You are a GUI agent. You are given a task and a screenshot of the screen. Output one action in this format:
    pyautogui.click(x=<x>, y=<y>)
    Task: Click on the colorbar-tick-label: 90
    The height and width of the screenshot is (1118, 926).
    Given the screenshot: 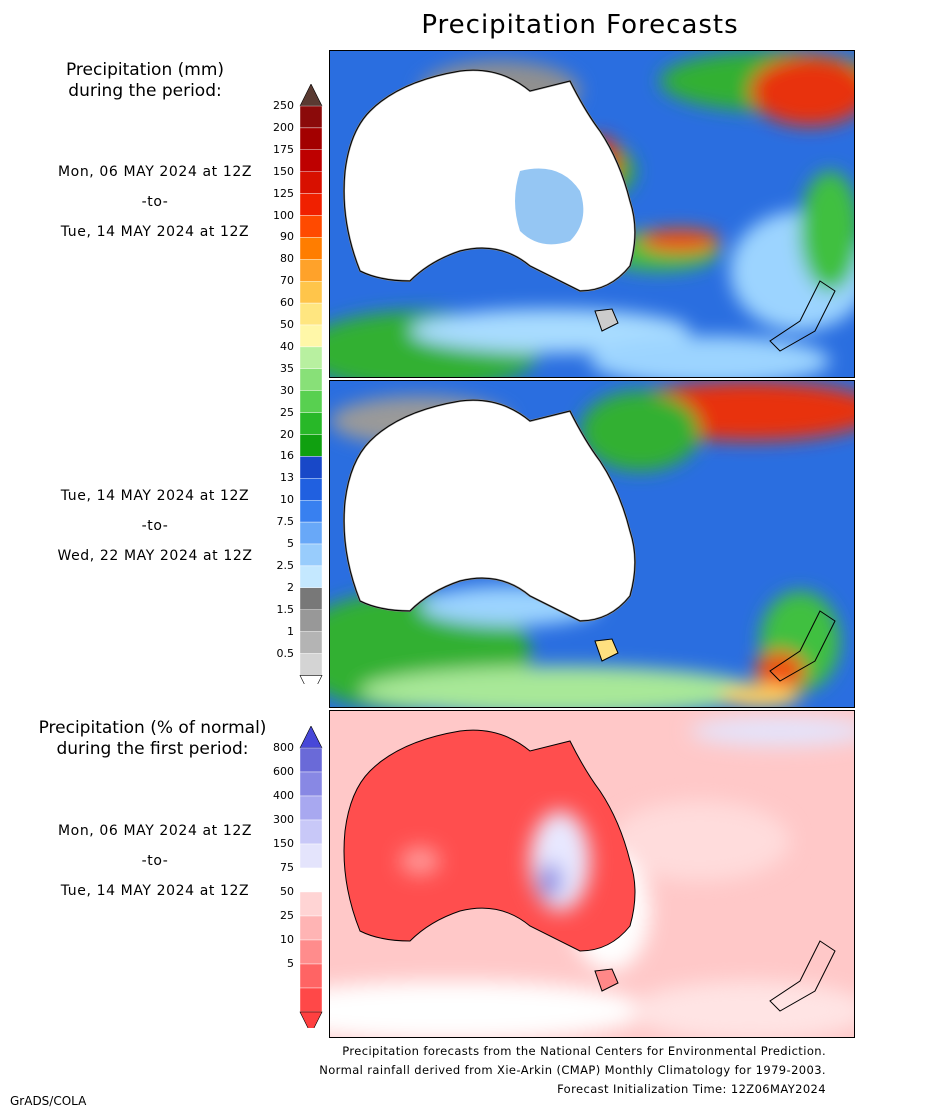 What is the action you would take?
    pyautogui.click(x=287, y=237)
    